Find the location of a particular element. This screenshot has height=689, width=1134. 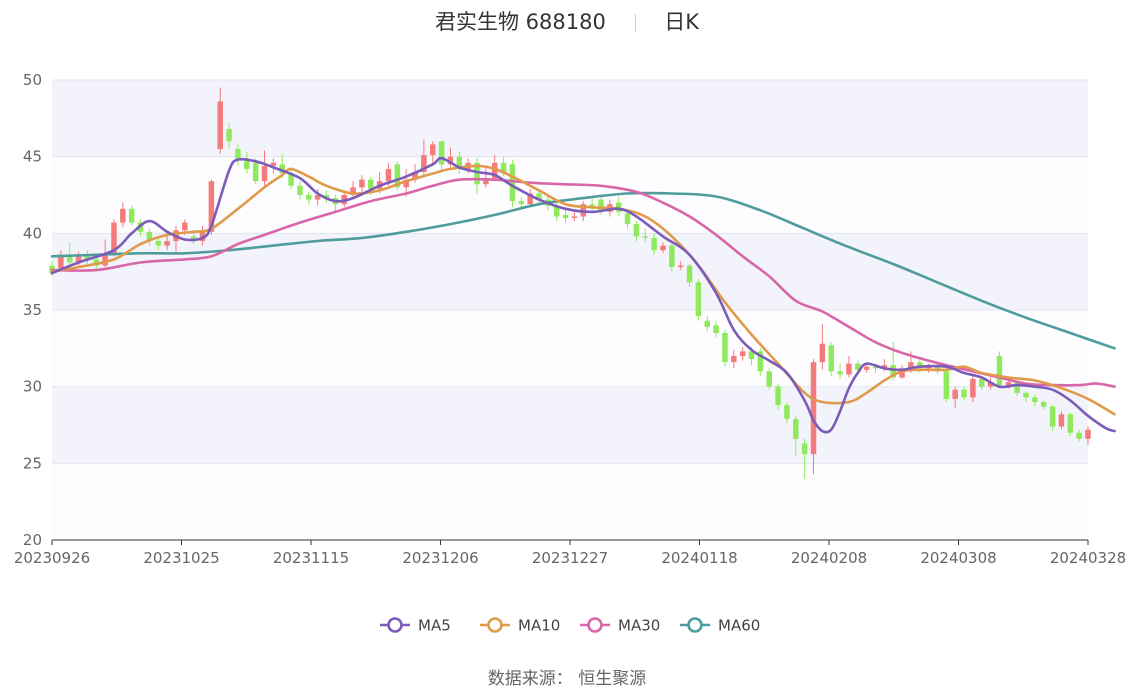

y-tick-label: 25 is located at coordinates (32, 463).